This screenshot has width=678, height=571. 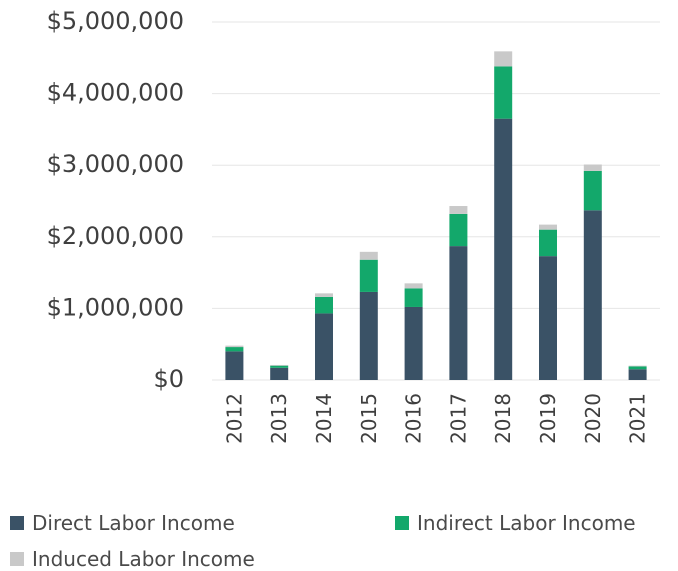 What do you see at coordinates (115, 93) in the screenshot?
I see `y-tick-label: $4,000,000` at bounding box center [115, 93].